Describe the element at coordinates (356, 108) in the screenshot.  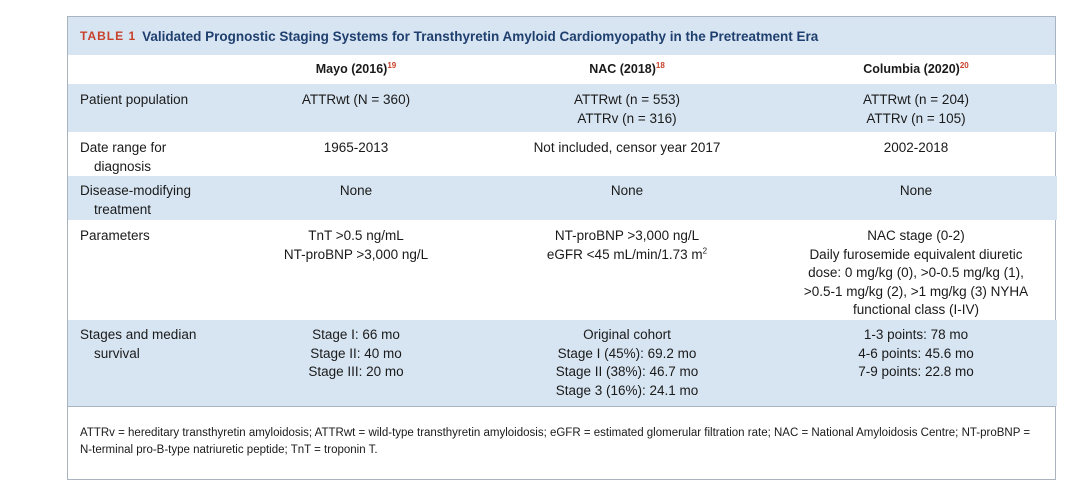
I see `cell-mayo-population: ATTRwt (N = 360)` at that location.